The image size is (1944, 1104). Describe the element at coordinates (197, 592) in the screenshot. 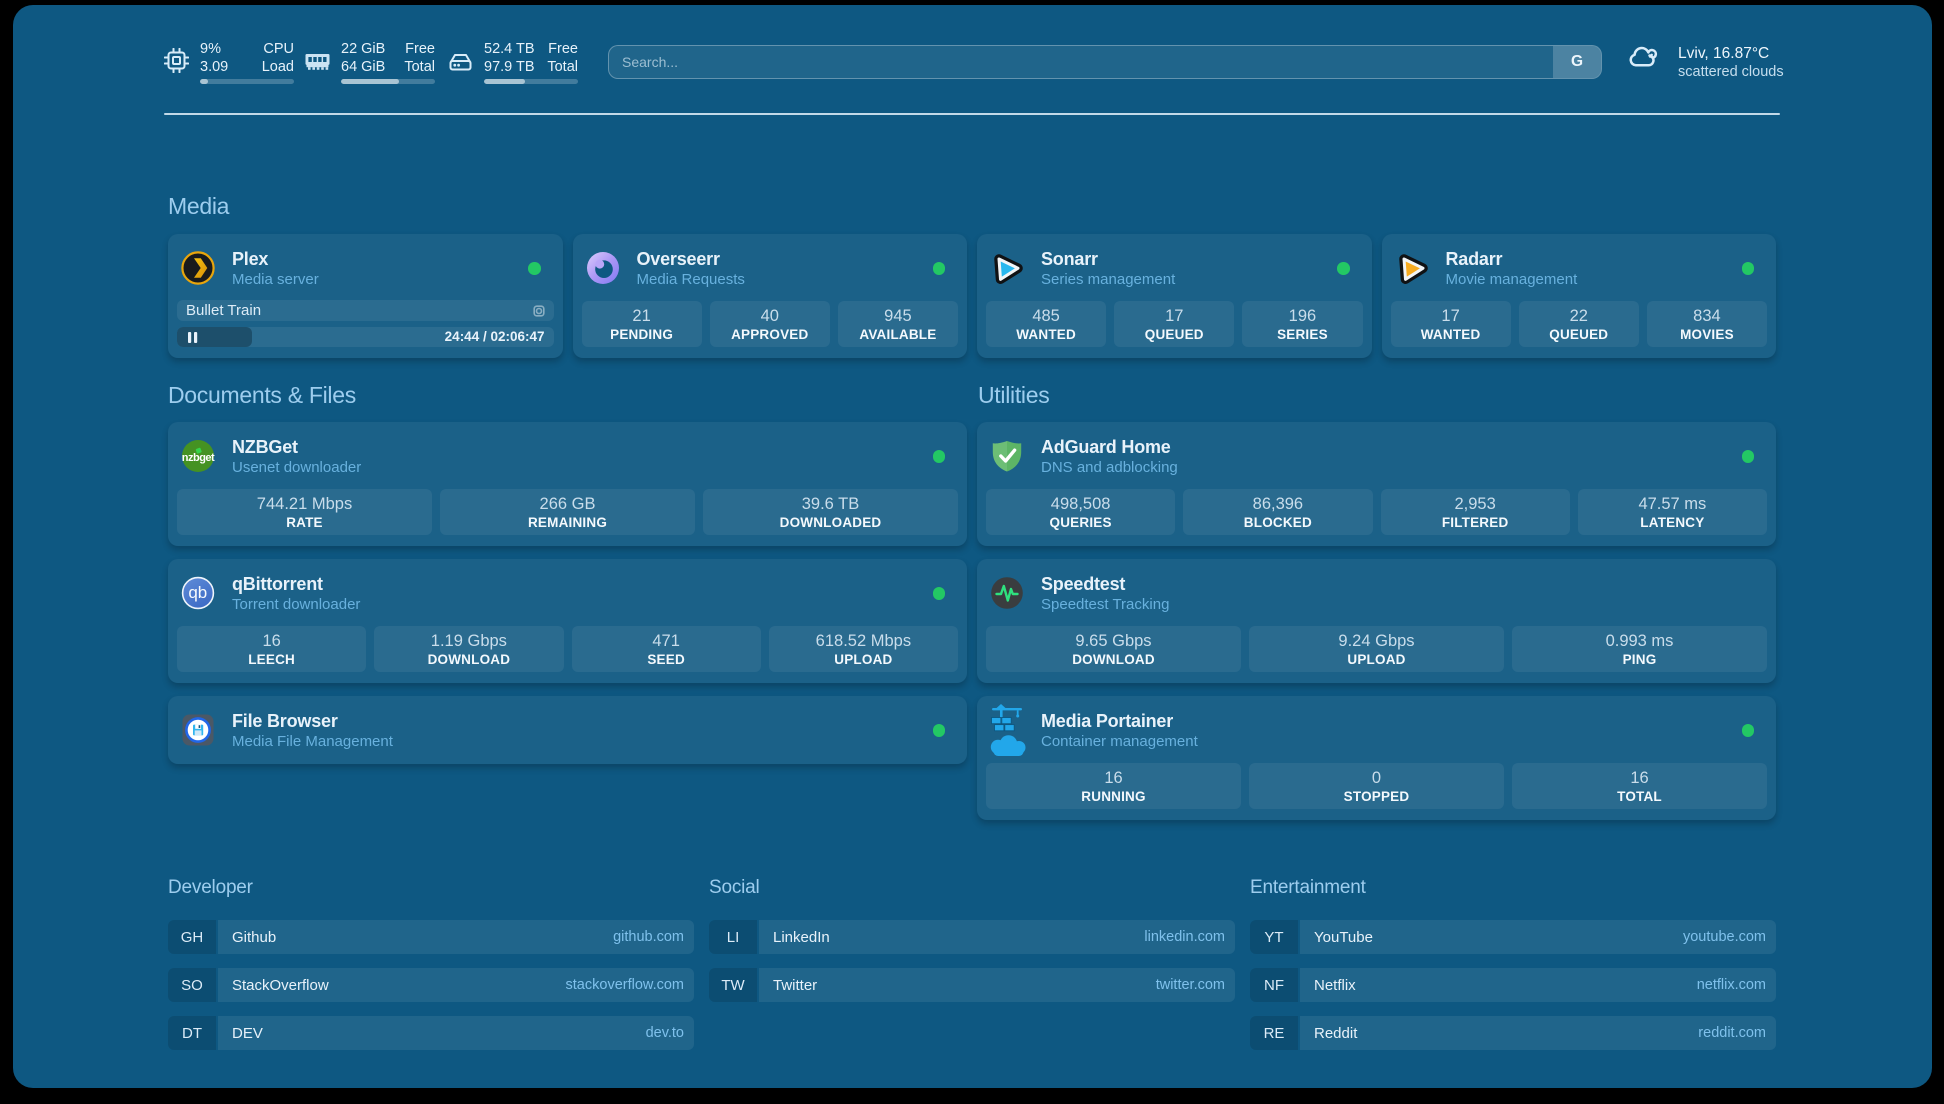

I see `svg-text: qb` at that location.